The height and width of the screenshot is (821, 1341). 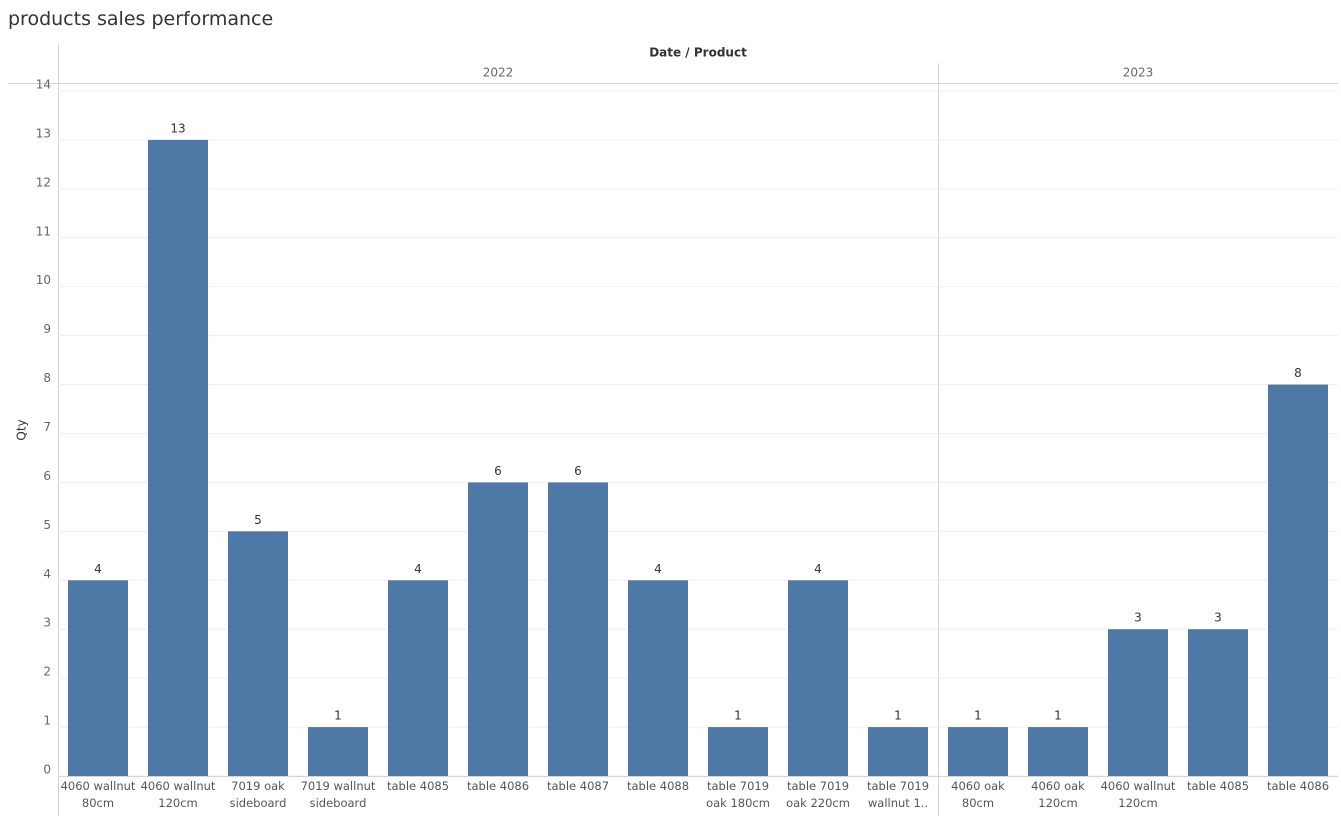 What do you see at coordinates (141, 19) in the screenshot?
I see `chart-title: products sales performance` at bounding box center [141, 19].